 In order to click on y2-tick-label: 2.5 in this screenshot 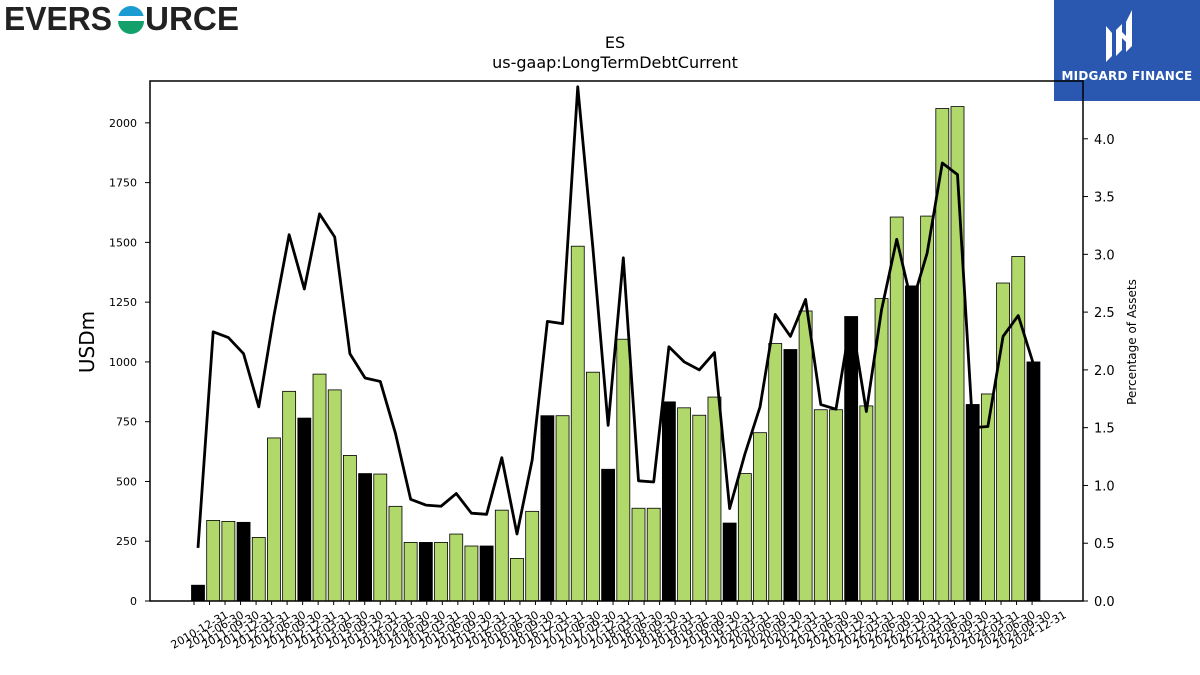, I will do `click(1104, 313)`.